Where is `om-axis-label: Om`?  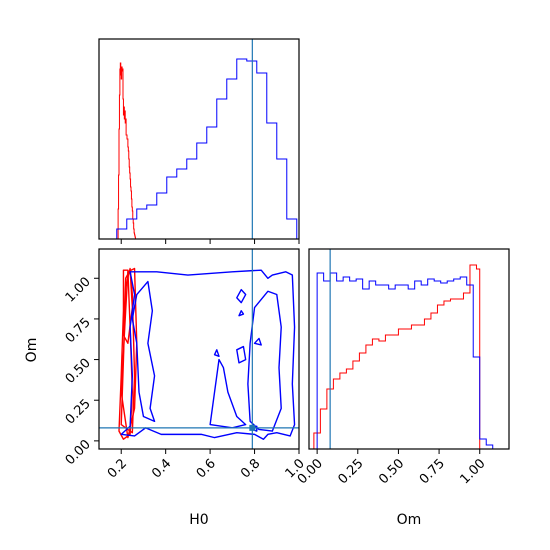
om-axis-label: Om is located at coordinates (409, 520).